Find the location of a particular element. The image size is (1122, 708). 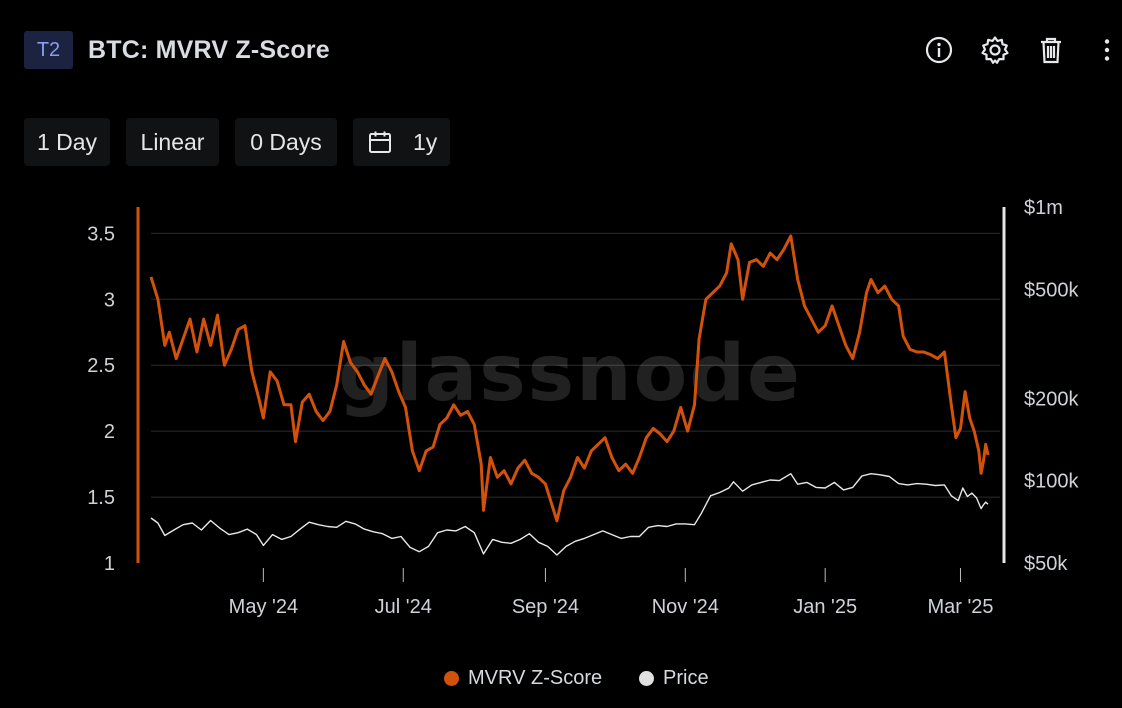

scale-button: Linear is located at coordinates (172, 142).